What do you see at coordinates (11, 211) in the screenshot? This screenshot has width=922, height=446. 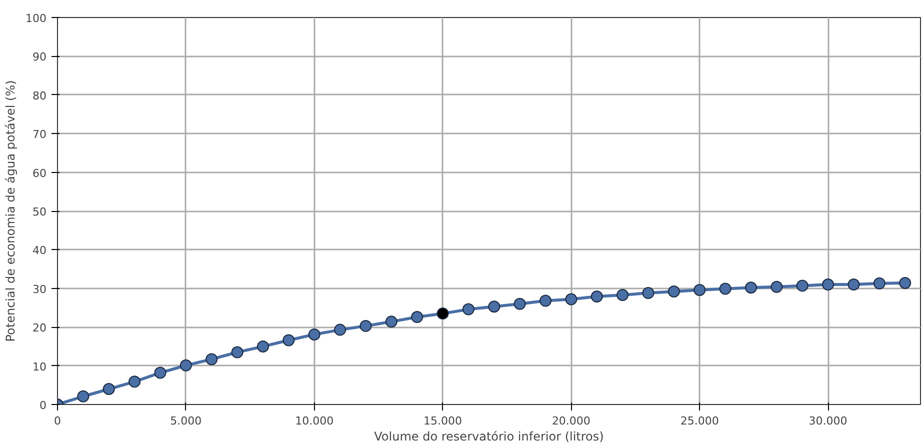 I see `y-axis-title: Potencial de economia de água potável (%)` at bounding box center [11, 211].